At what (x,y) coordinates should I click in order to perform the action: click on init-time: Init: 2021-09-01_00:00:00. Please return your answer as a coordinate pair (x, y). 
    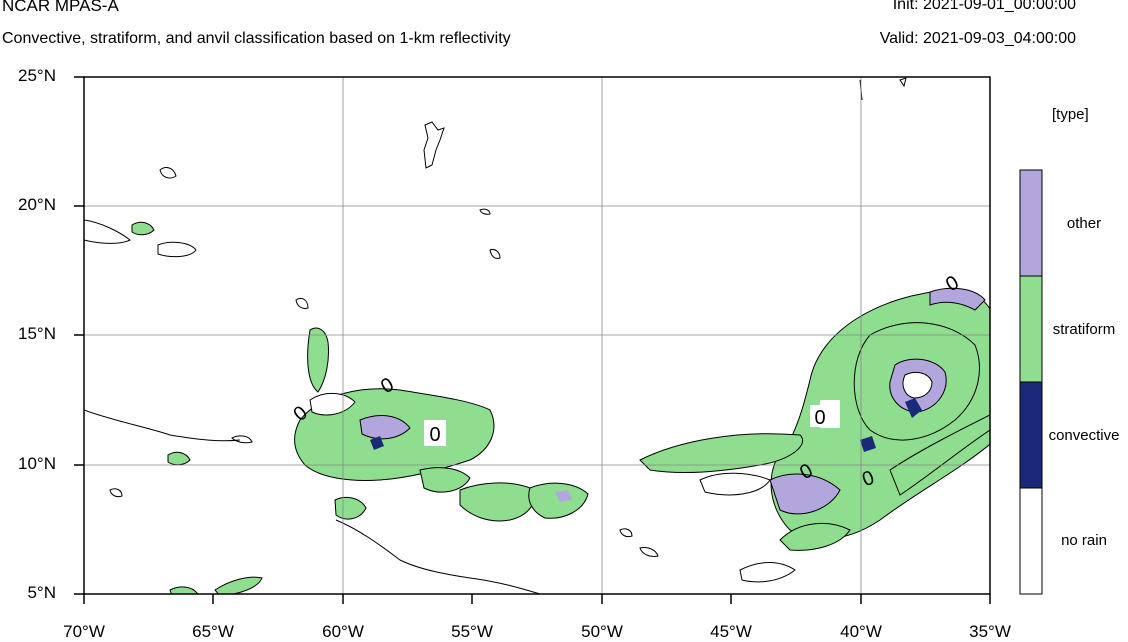
    Looking at the image, I should click on (984, 6).